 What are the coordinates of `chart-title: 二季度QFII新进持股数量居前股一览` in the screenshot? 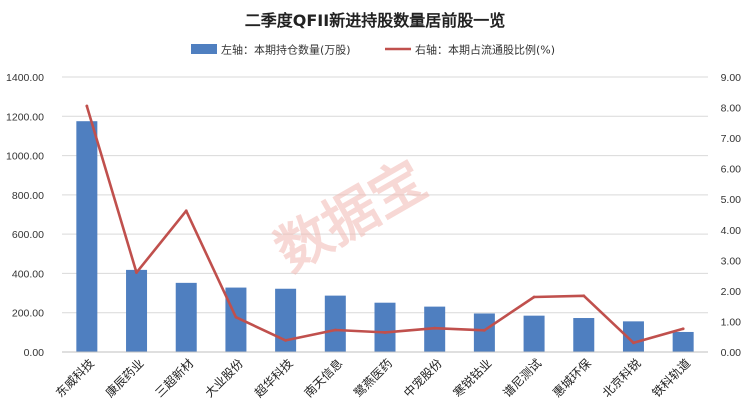 It's located at (375, 20).